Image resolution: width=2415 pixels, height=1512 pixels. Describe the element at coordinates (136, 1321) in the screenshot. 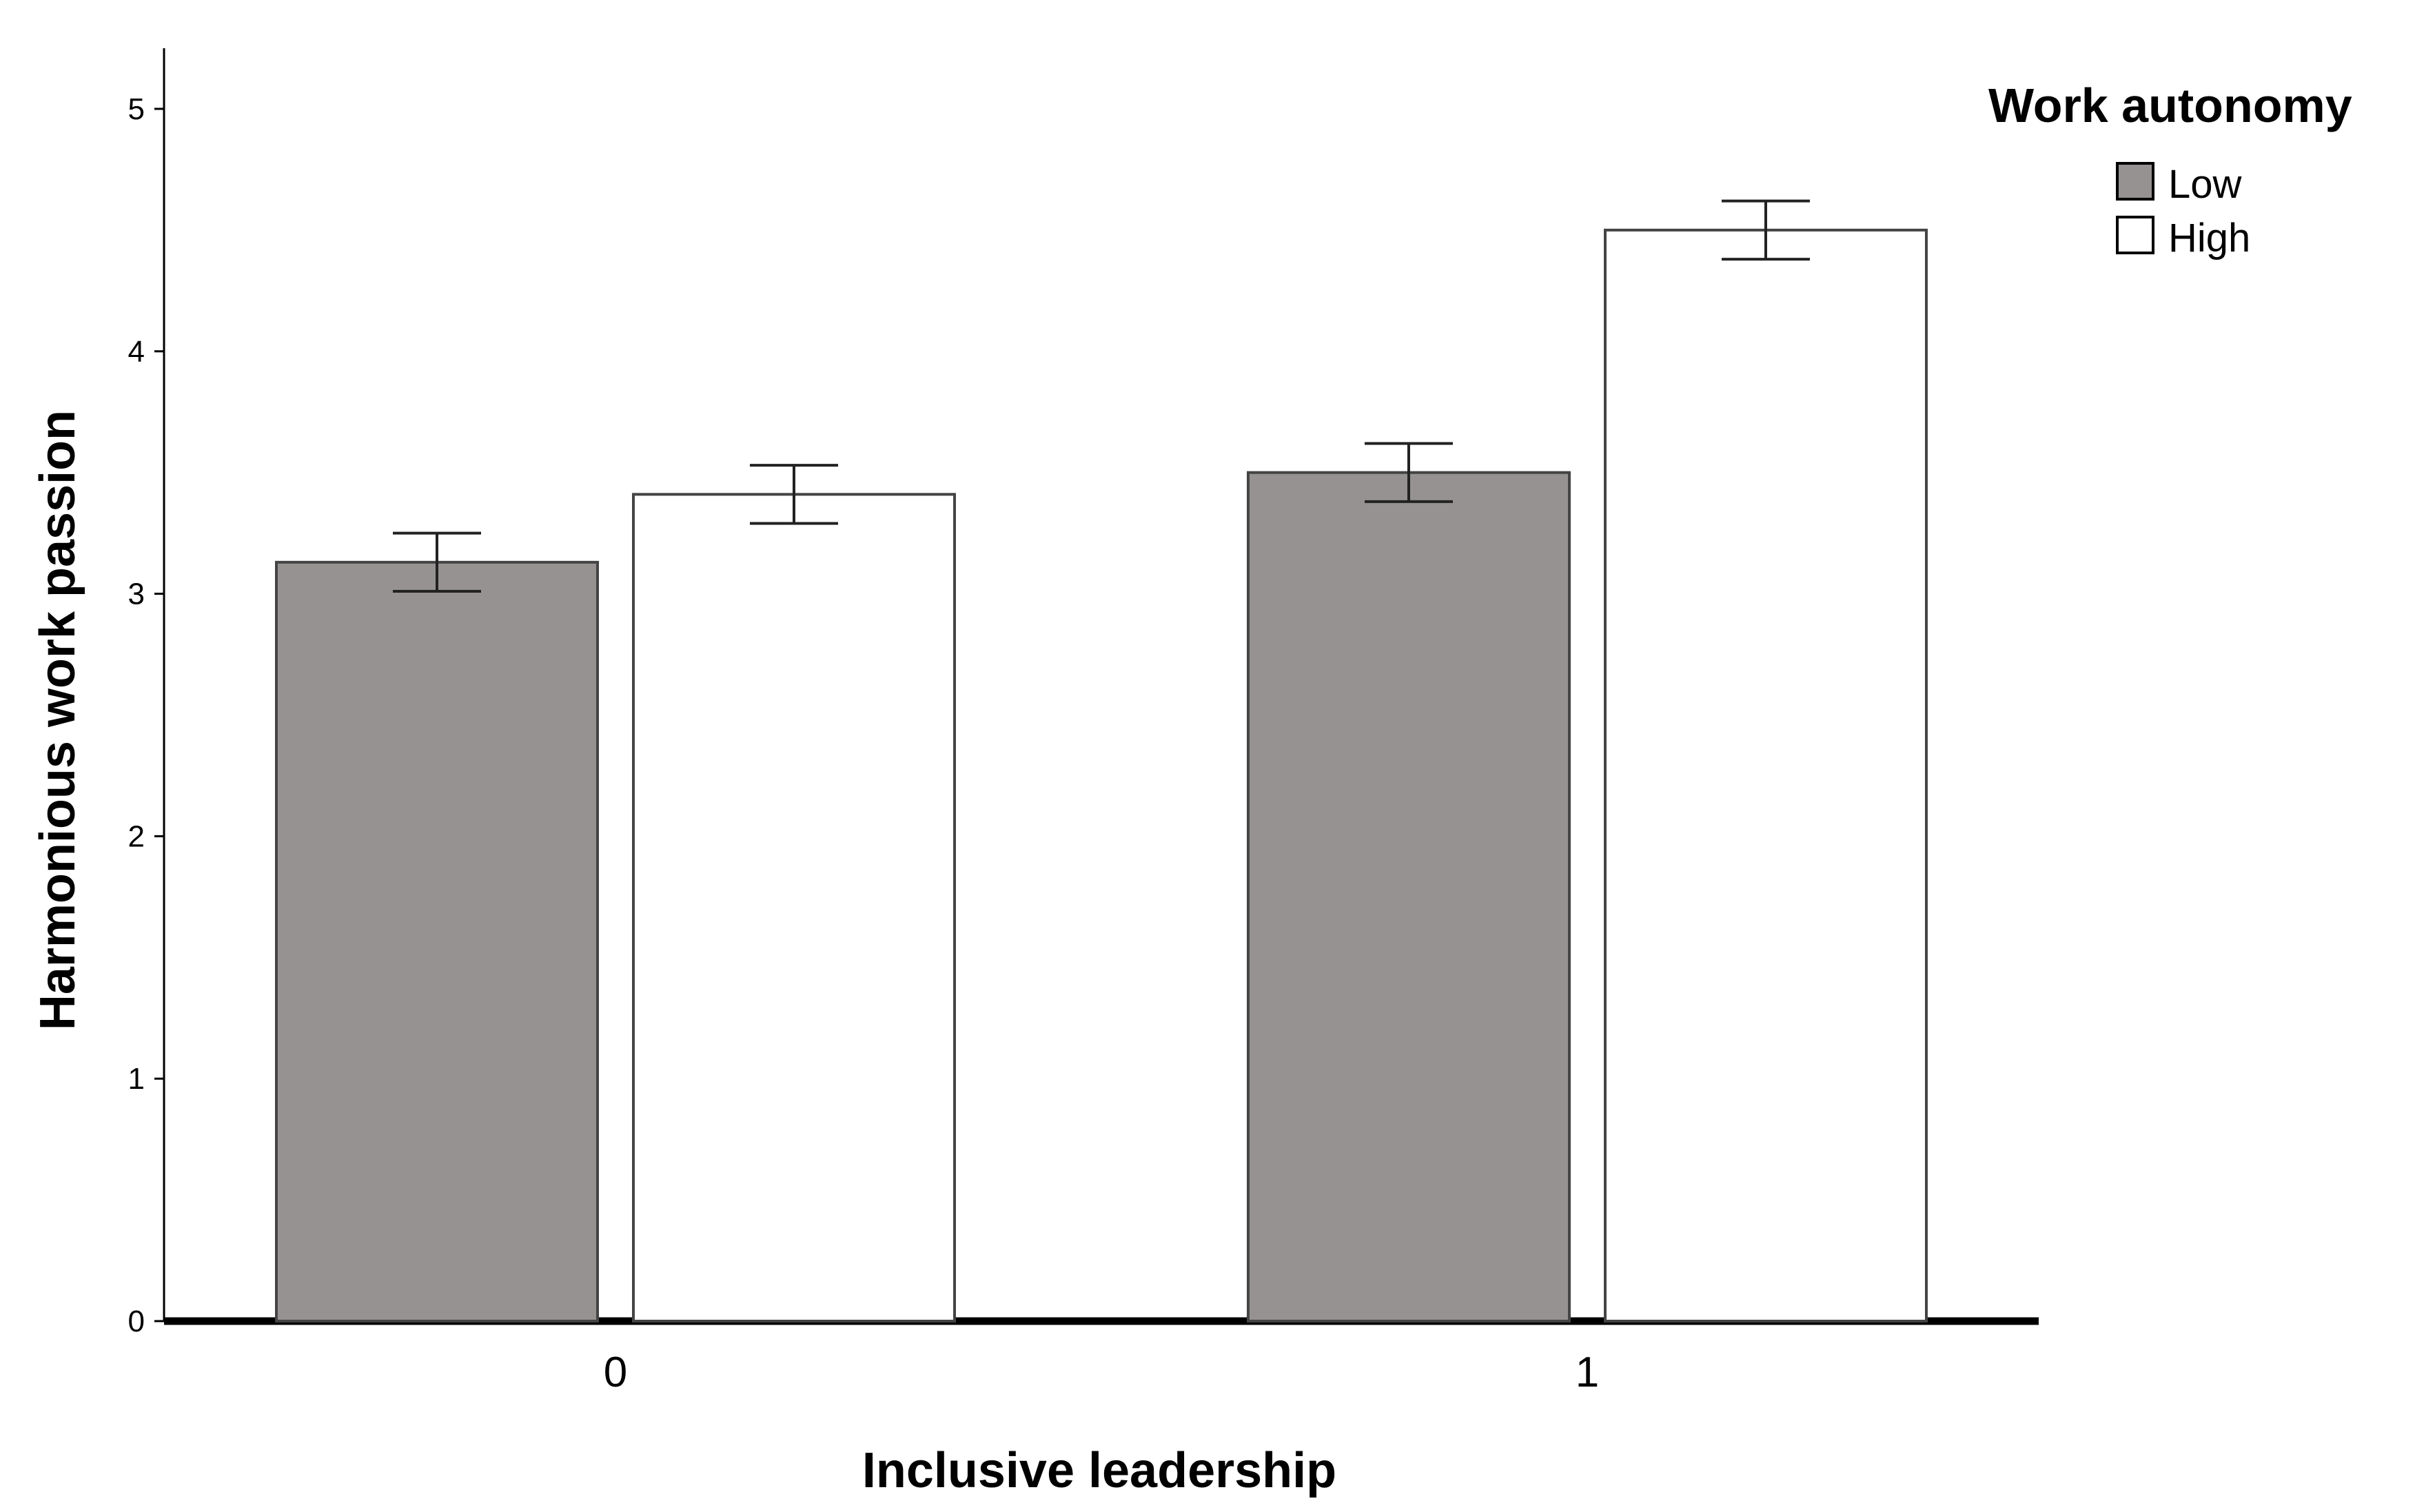

I see `y-tick-label: 0` at that location.